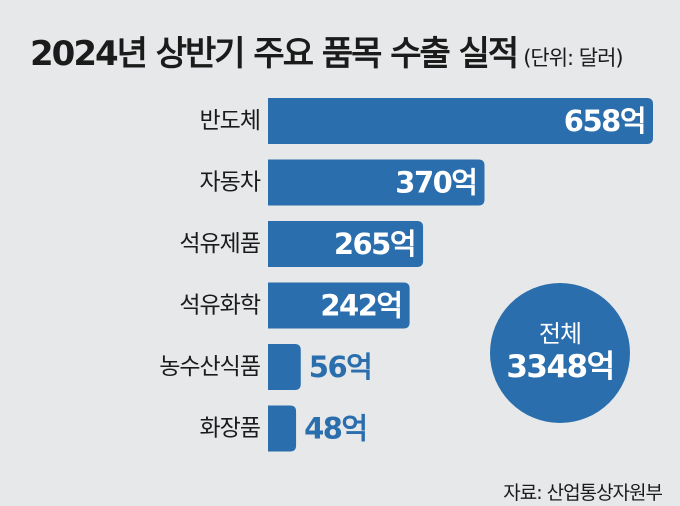 This screenshot has width=680, height=506. What do you see at coordinates (360, 306) in the screenshot?
I see `value-label-3: 242억` at bounding box center [360, 306].